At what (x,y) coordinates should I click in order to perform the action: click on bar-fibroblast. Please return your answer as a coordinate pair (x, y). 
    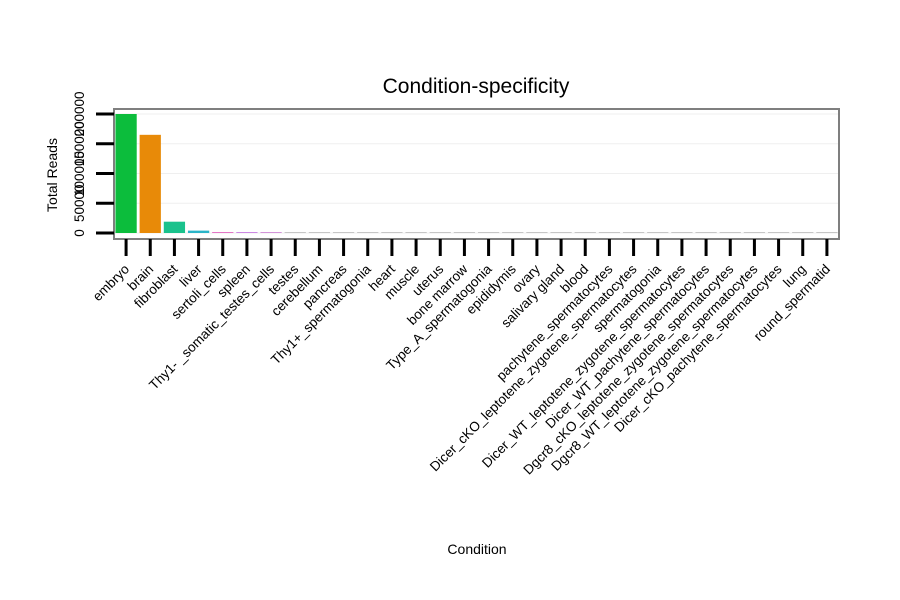
    Looking at the image, I should click on (174, 227).